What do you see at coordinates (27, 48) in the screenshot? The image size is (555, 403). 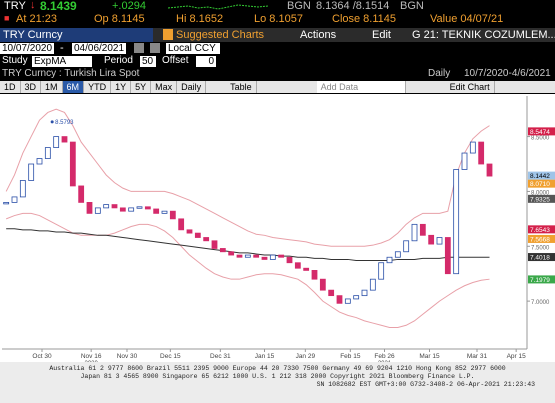 I see `start-date: 10/07/2020` at bounding box center [27, 48].